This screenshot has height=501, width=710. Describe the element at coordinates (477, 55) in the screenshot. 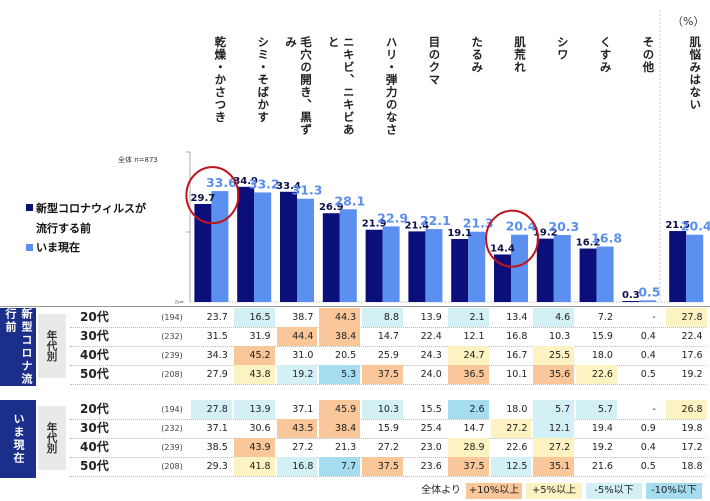

I see `category-label: たるみ` at that location.